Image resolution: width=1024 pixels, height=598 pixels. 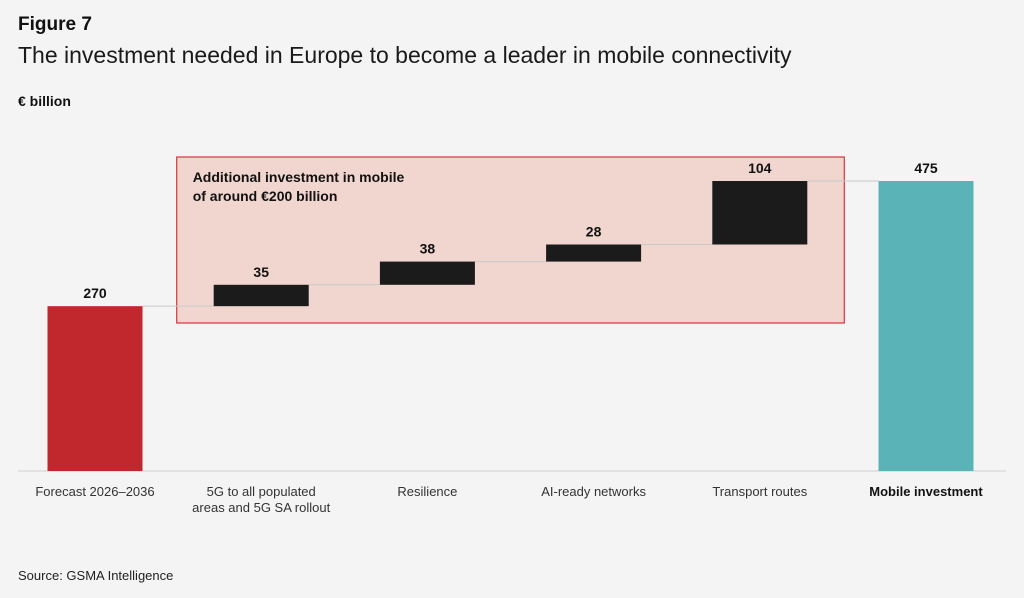 I want to click on category-label: AI-ready networks, so click(x=593, y=491).